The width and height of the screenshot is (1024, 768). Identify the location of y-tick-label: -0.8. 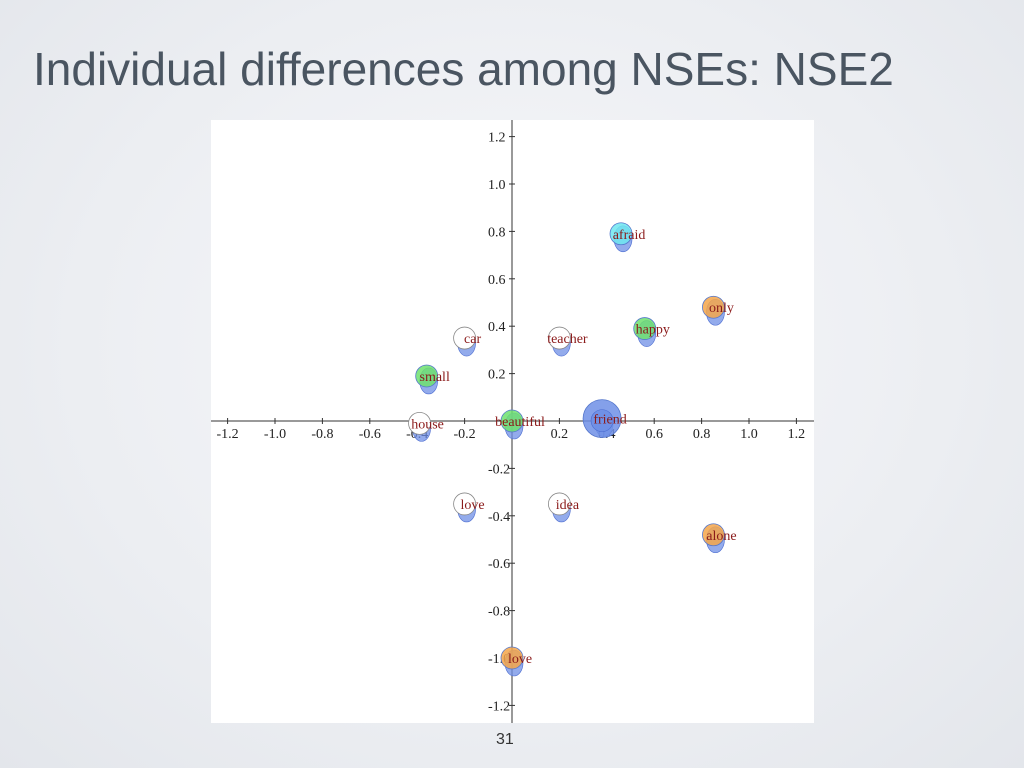
(499, 612).